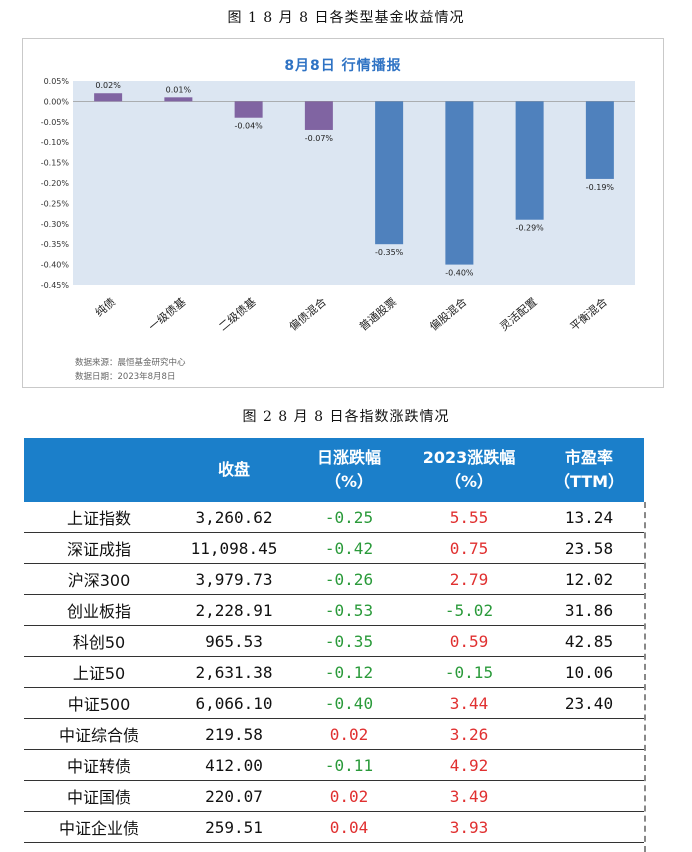 This screenshot has height=852, width=692. I want to click on column-header: 日涨跌幅 （%）, so click(349, 470).